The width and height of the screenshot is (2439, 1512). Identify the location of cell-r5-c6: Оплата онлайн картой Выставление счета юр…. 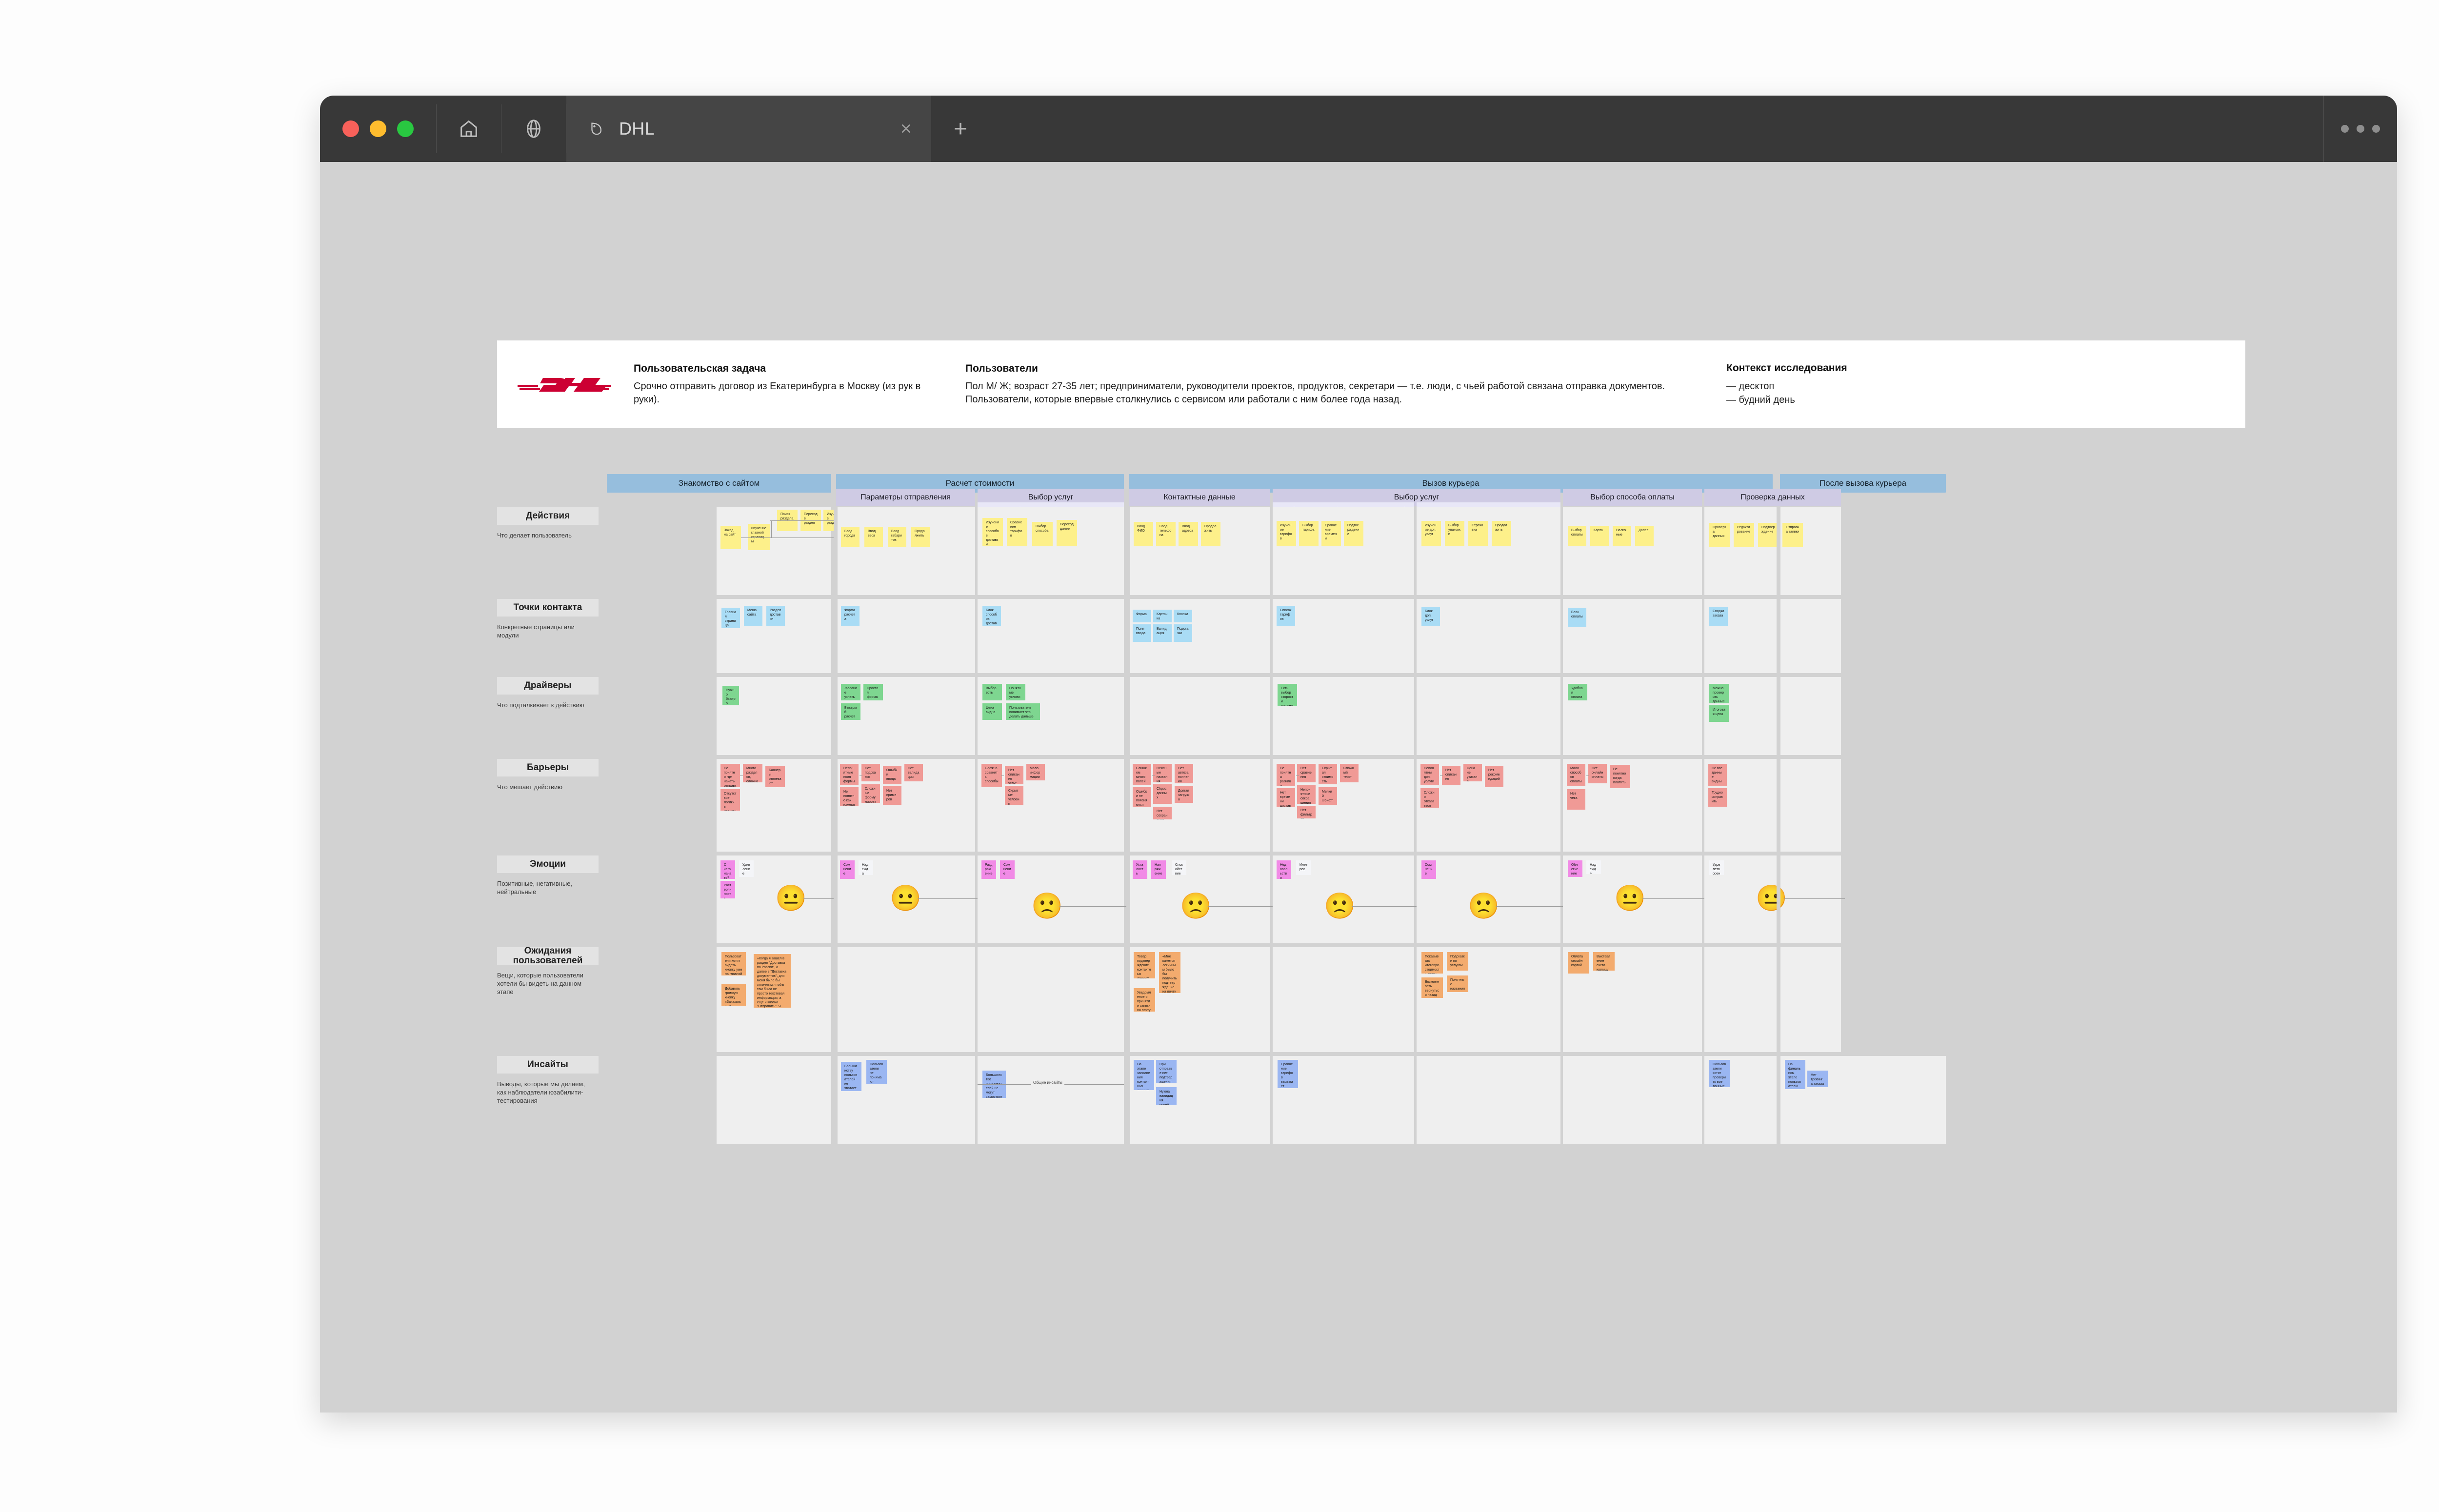
(1633, 999).